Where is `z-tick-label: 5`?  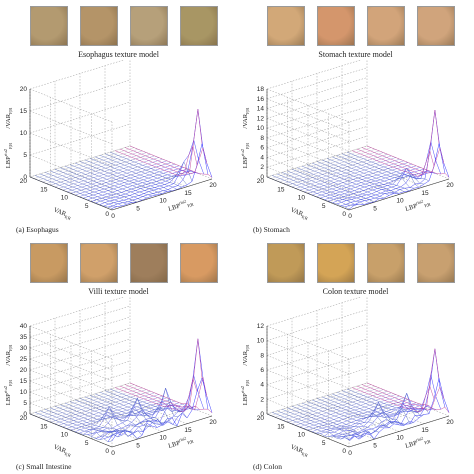
z-tick-label: 5 is located at coordinates (25, 403).